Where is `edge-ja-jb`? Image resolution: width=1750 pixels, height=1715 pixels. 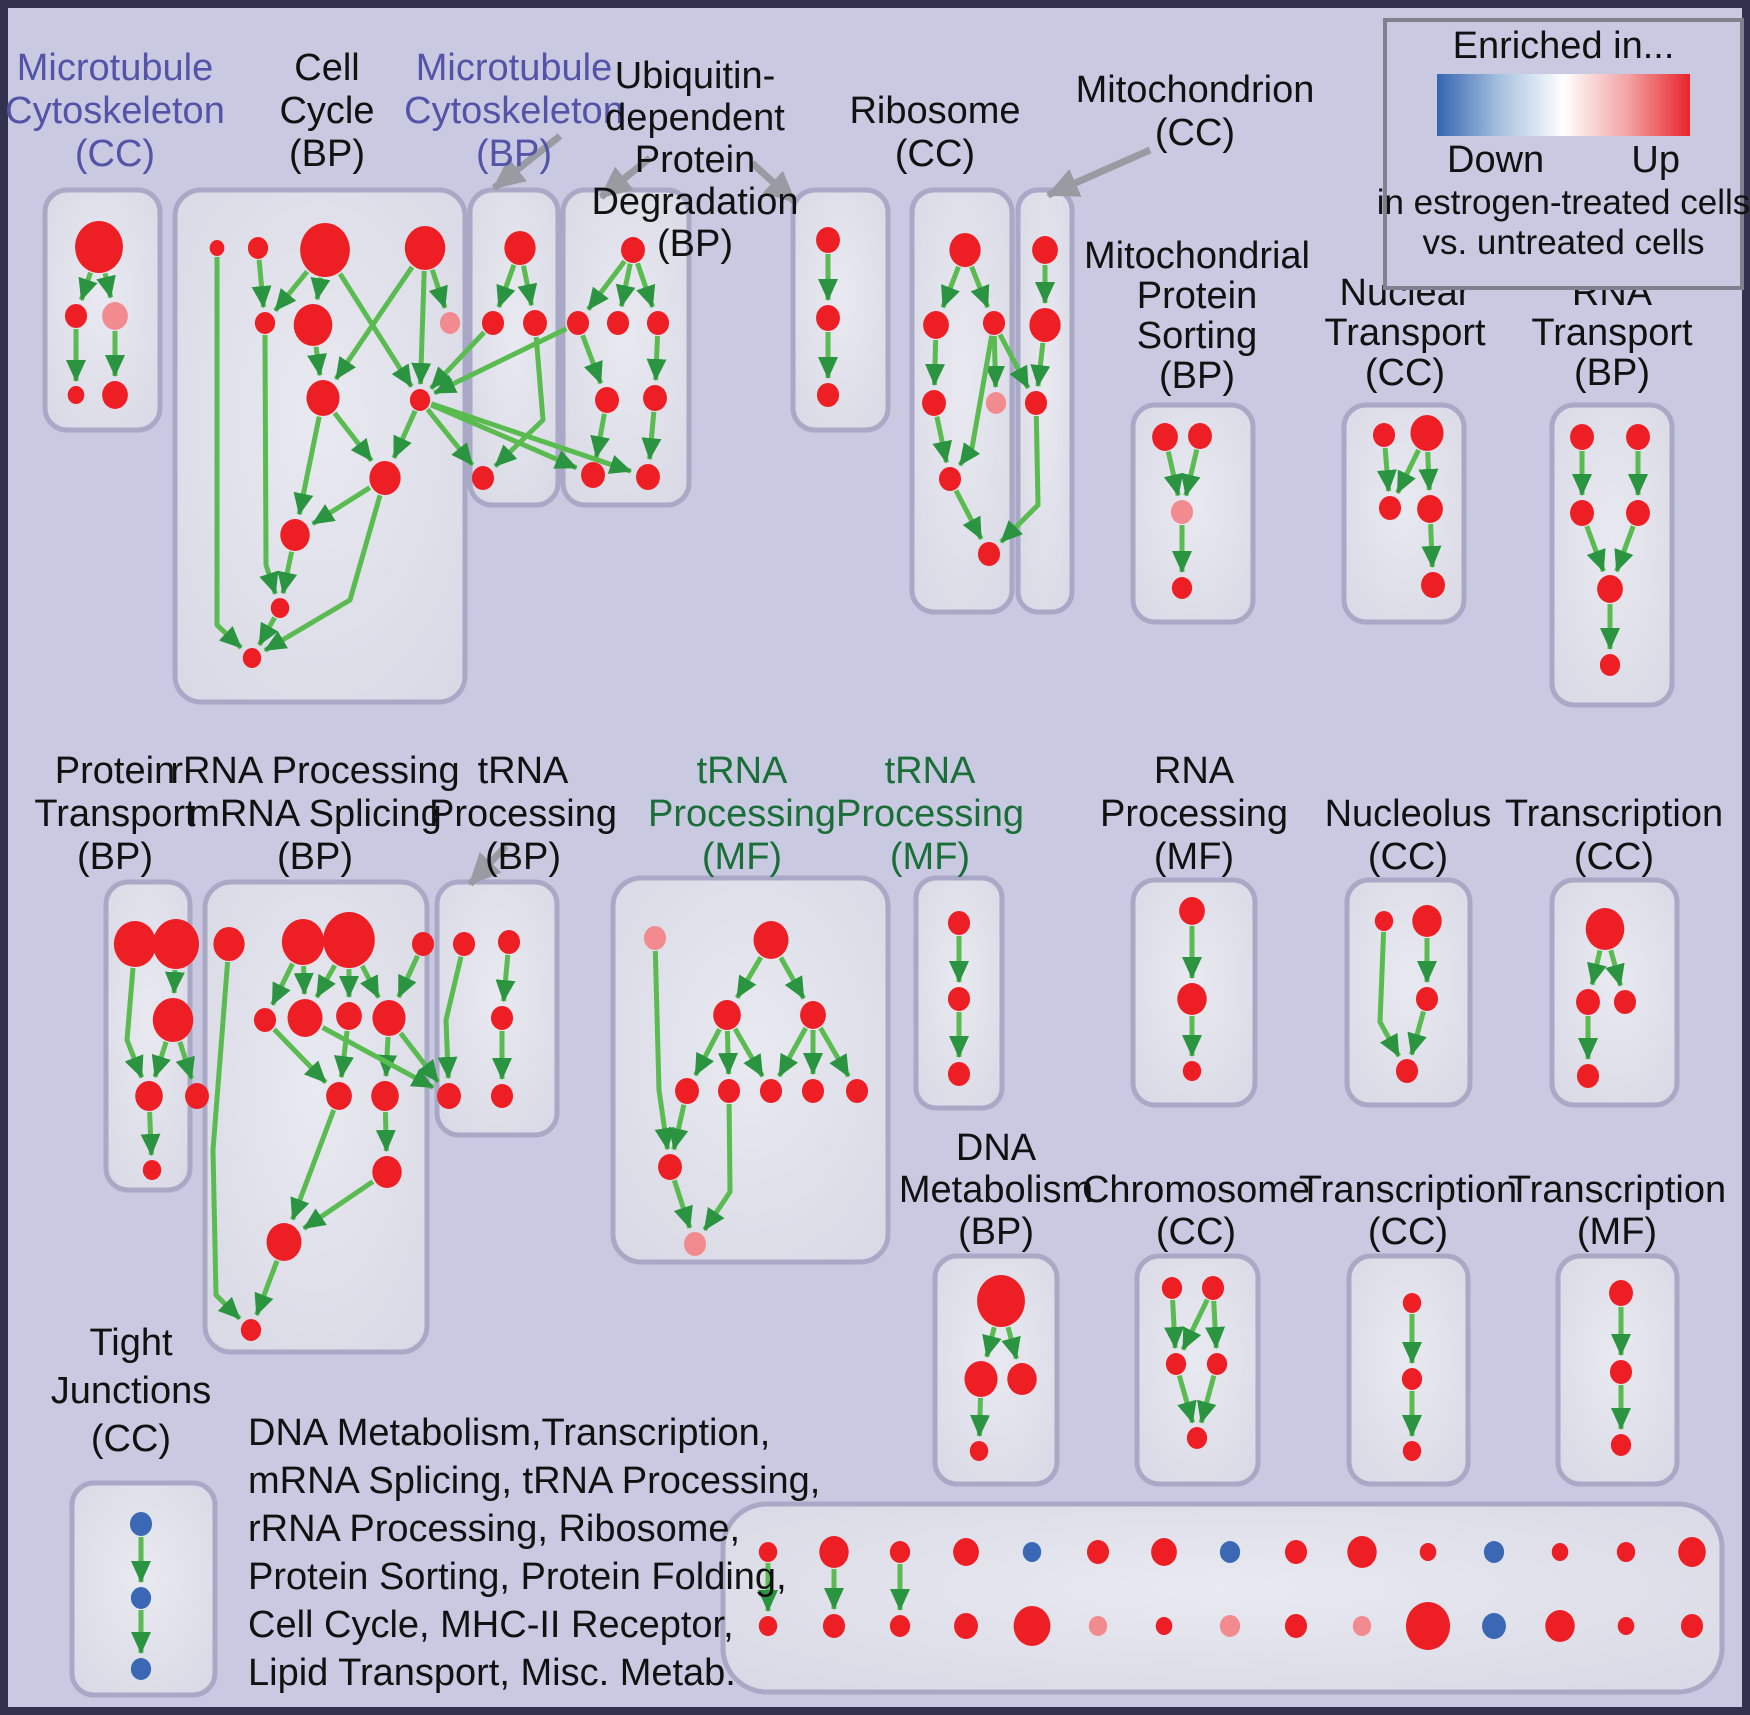 edge-ja-jb is located at coordinates (1597, 967).